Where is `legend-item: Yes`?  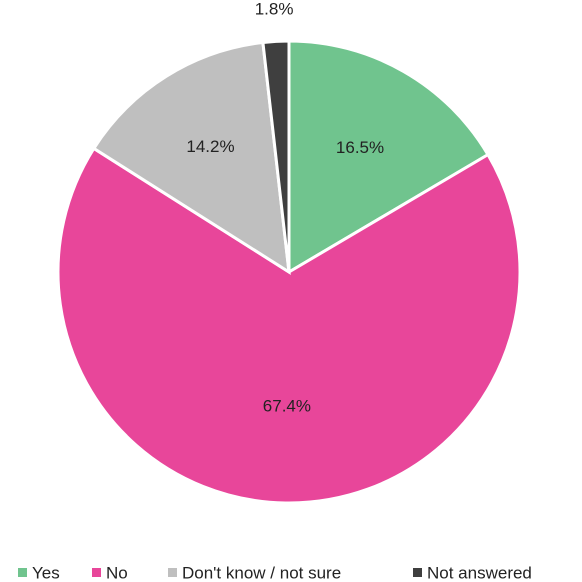 legend-item: Yes is located at coordinates (39, 573).